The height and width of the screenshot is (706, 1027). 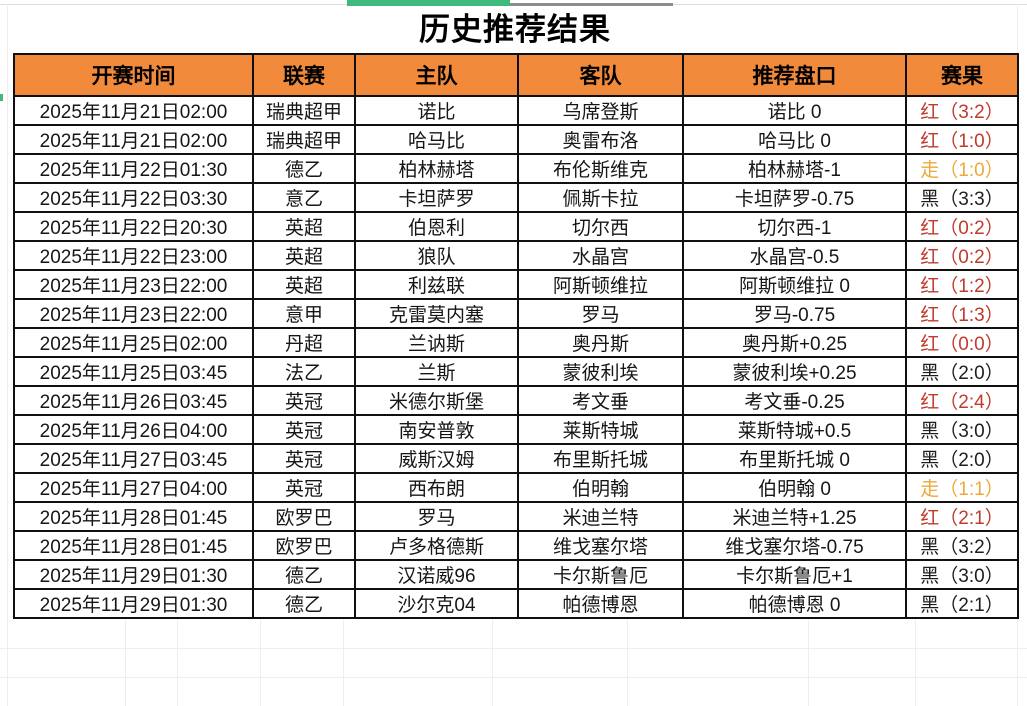 I want to click on handicap-cell: 蒙彼利埃+0.25, so click(x=794, y=371).